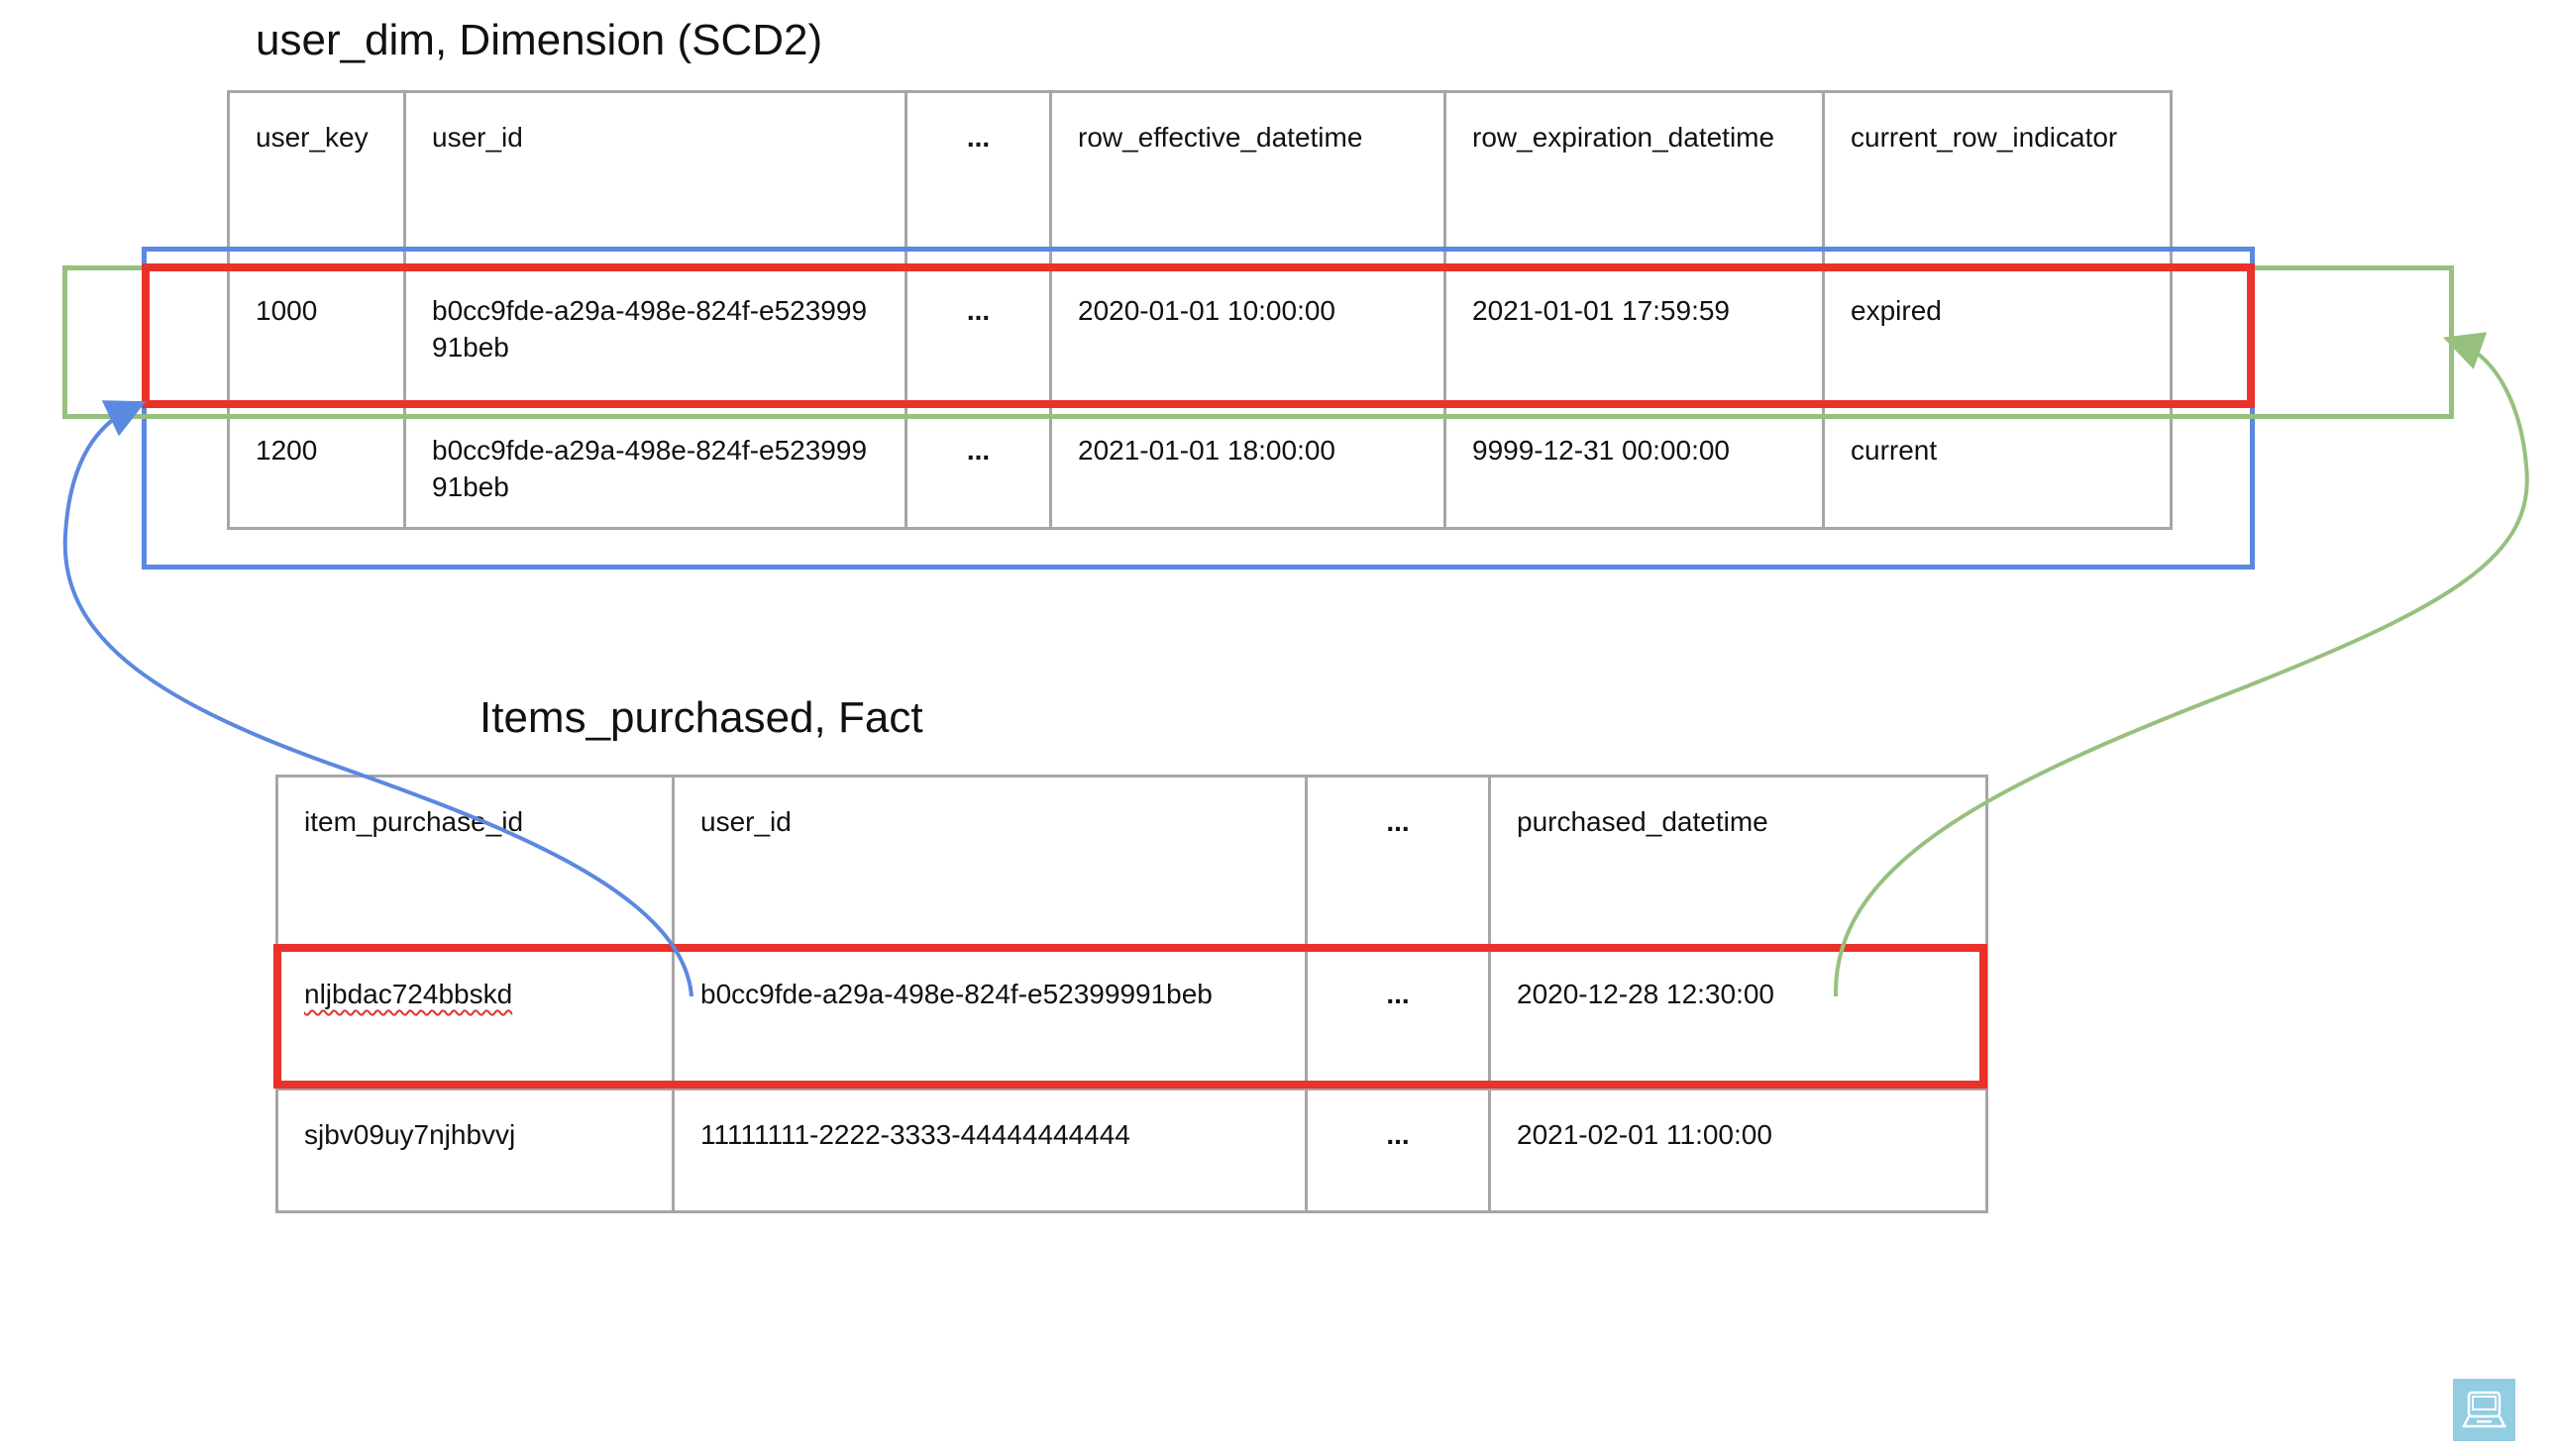 The width and height of the screenshot is (2554, 1456). Describe the element at coordinates (1738, 1150) in the screenshot. I see `cell: 2021-02-01 11:00:00` at that location.